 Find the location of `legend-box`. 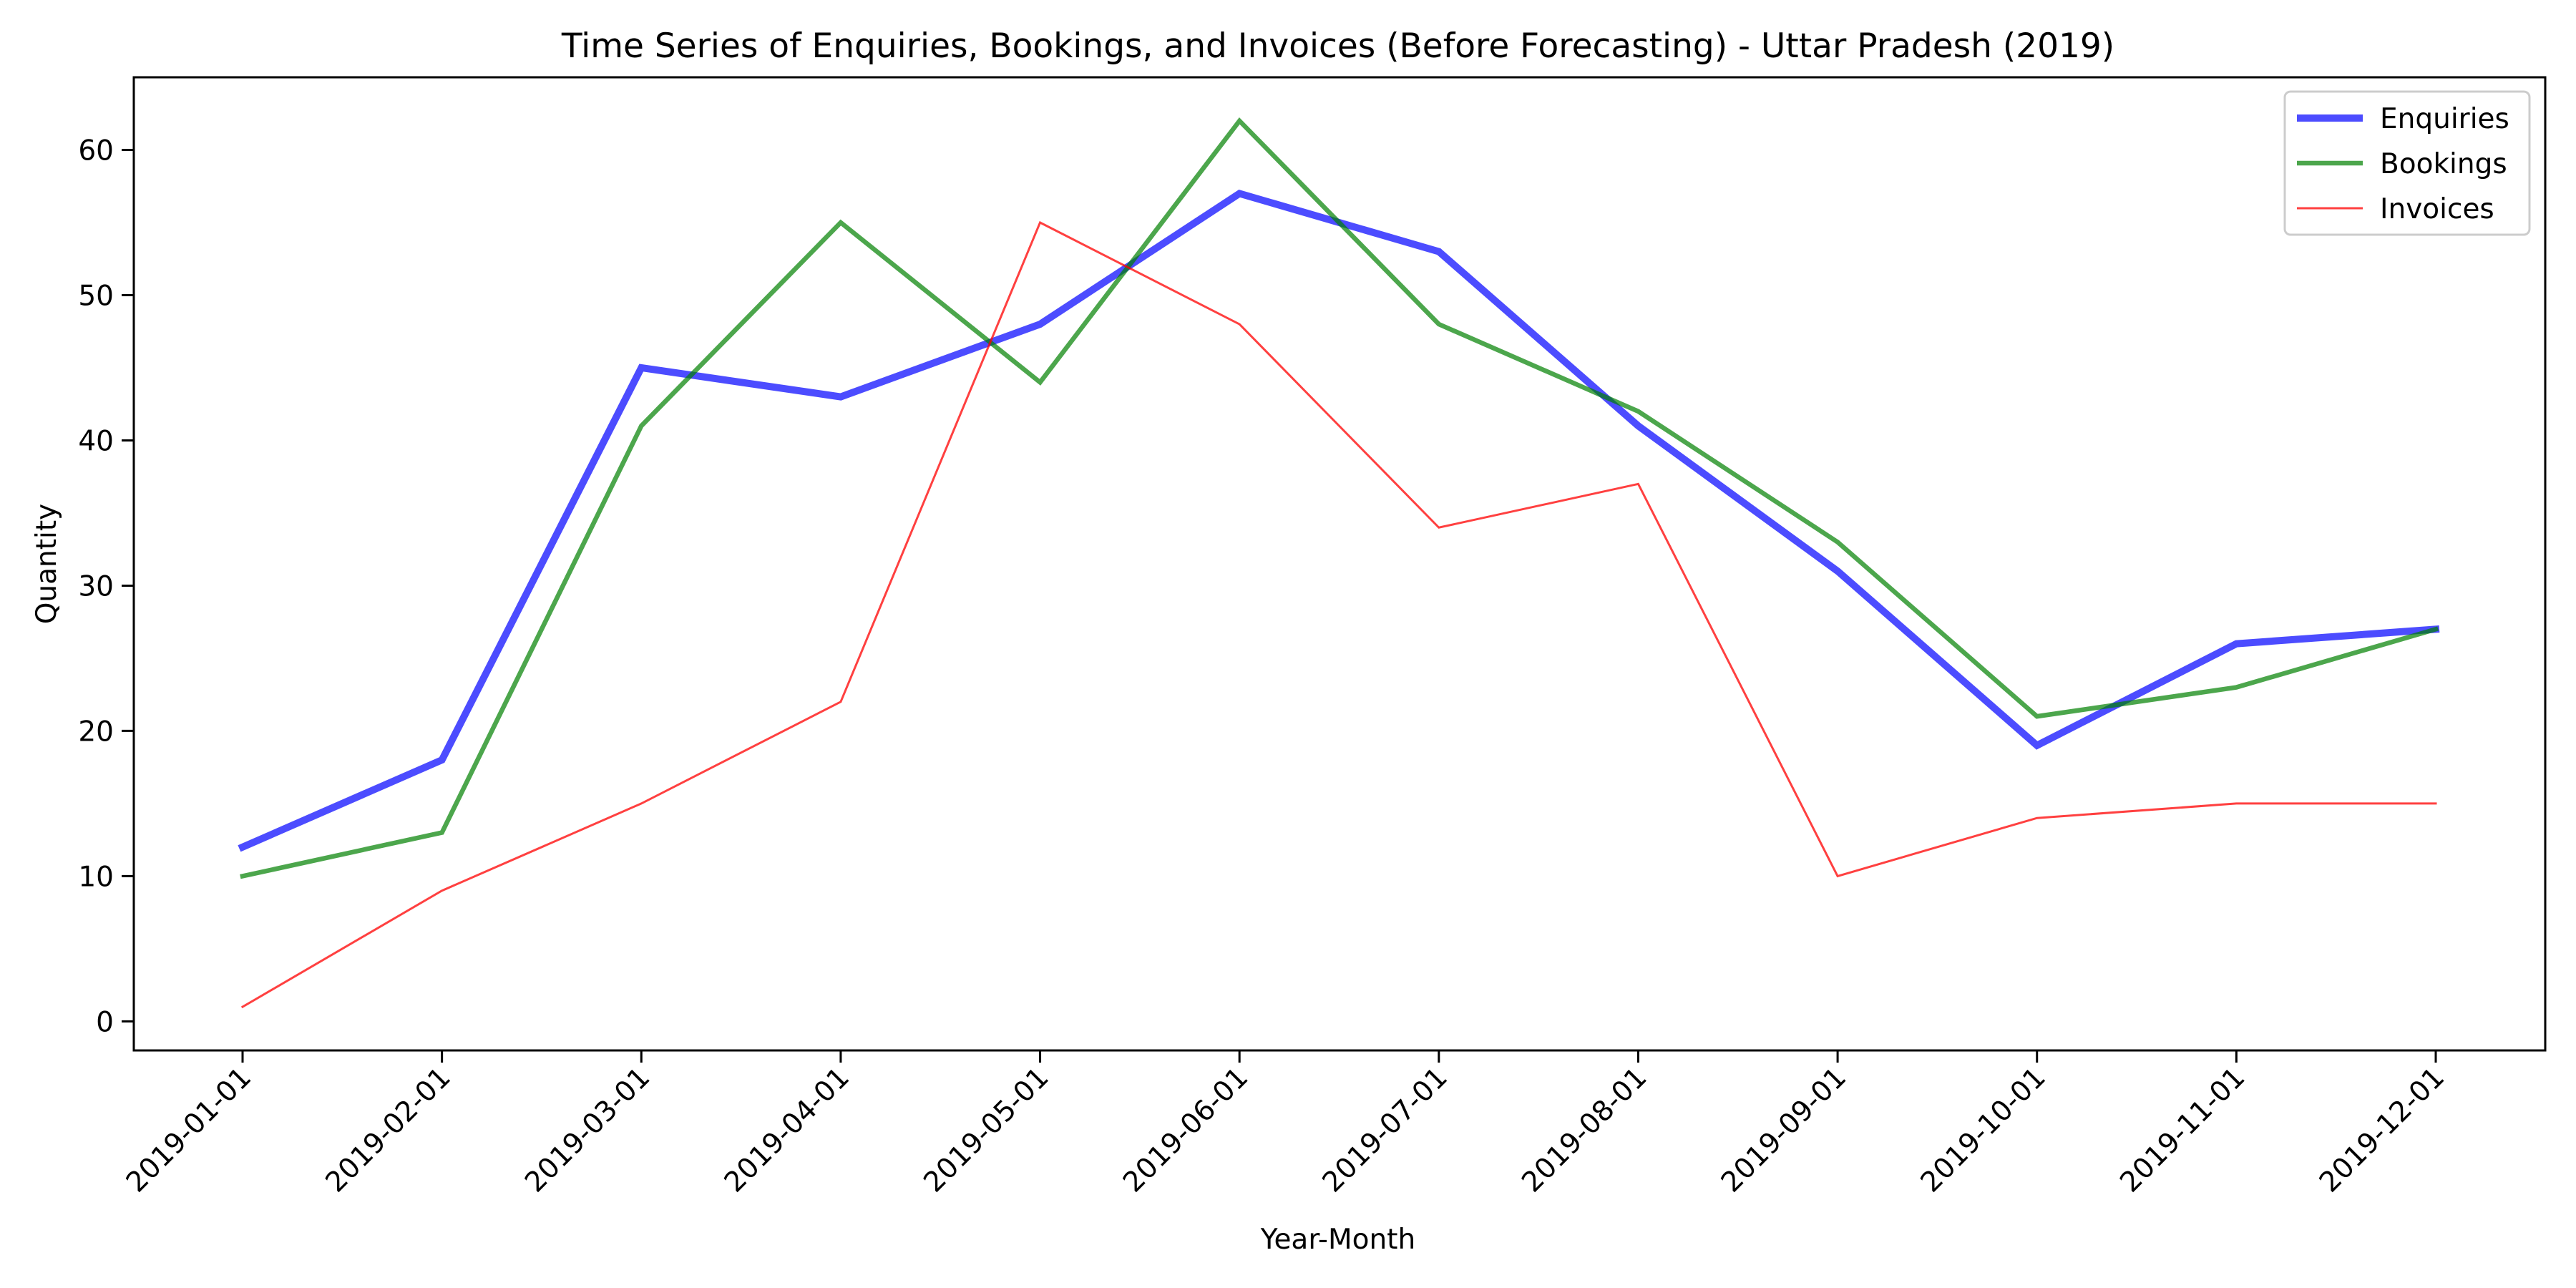

legend-box is located at coordinates (2407, 163).